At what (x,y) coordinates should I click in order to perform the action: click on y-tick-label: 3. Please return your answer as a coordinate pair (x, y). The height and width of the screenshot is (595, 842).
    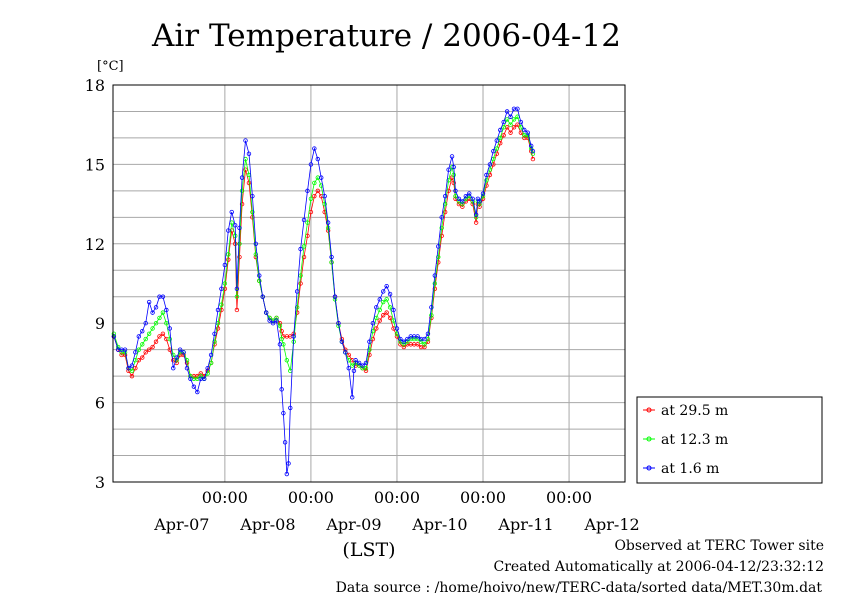
    Looking at the image, I should click on (100, 482).